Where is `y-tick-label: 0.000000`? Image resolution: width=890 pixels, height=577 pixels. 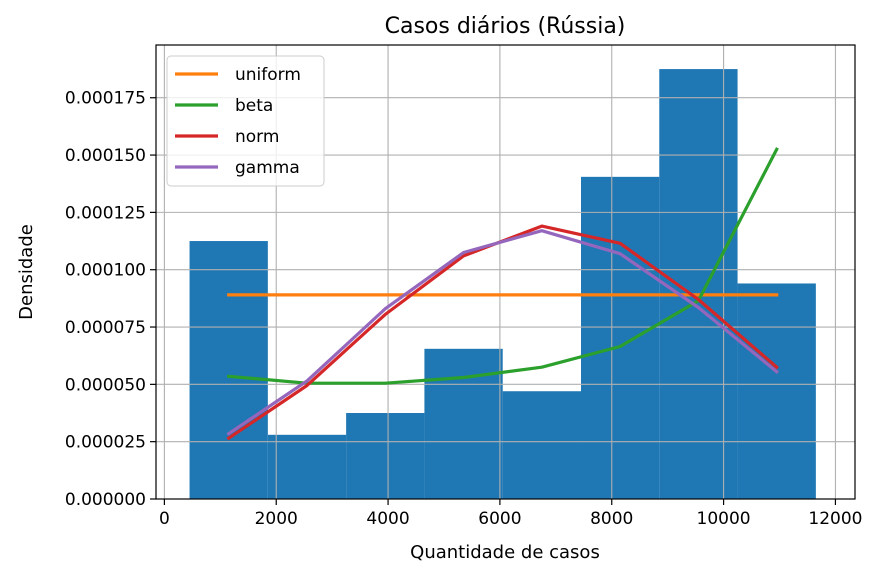
y-tick-label: 0.000000 is located at coordinates (105, 500).